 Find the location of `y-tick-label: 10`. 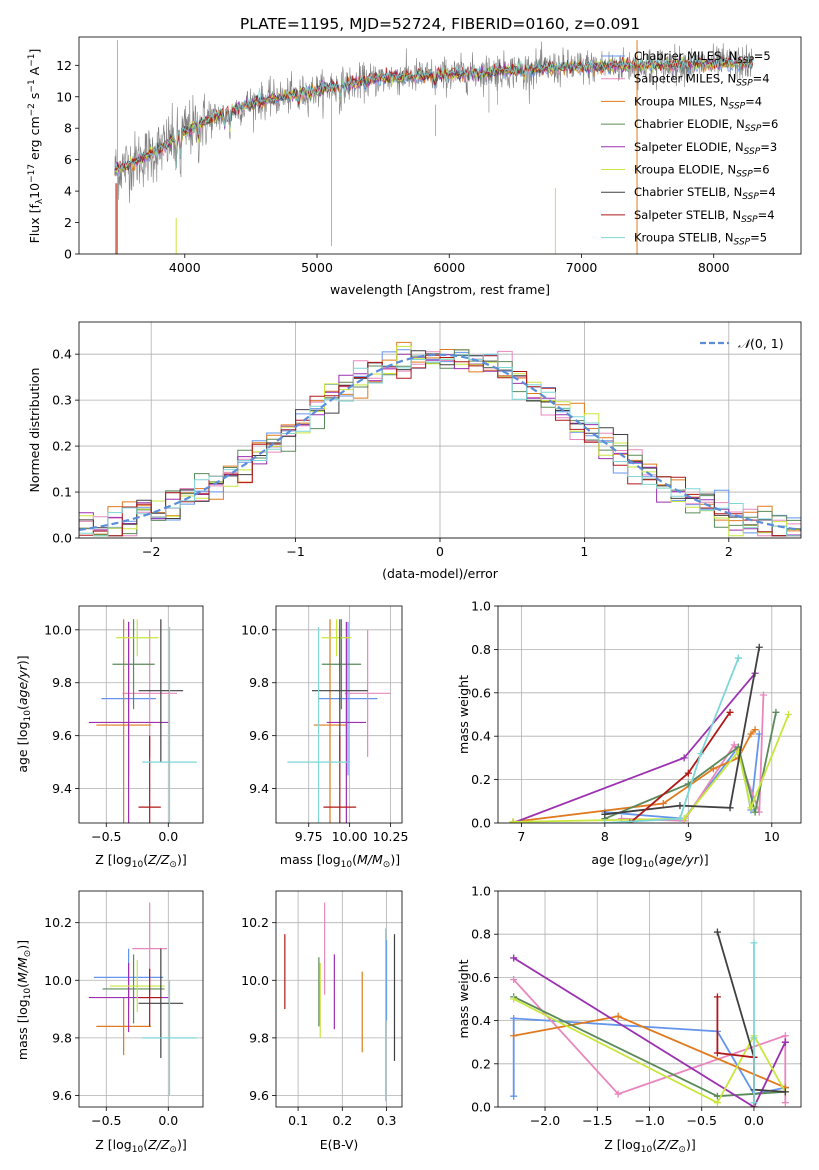

y-tick-label: 10 is located at coordinates (64, 96).